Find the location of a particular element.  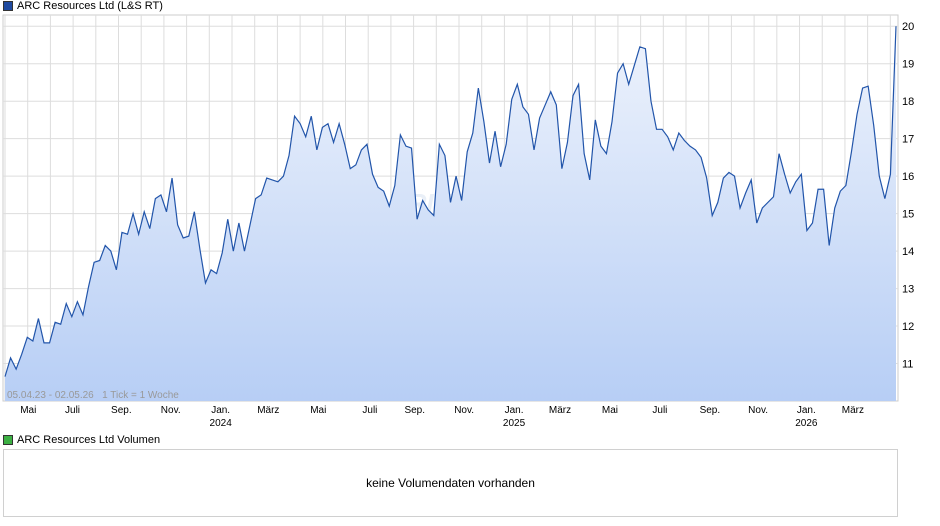

price-legend-label: ARC Resources Ltd (L&S RT) is located at coordinates (90, 6).